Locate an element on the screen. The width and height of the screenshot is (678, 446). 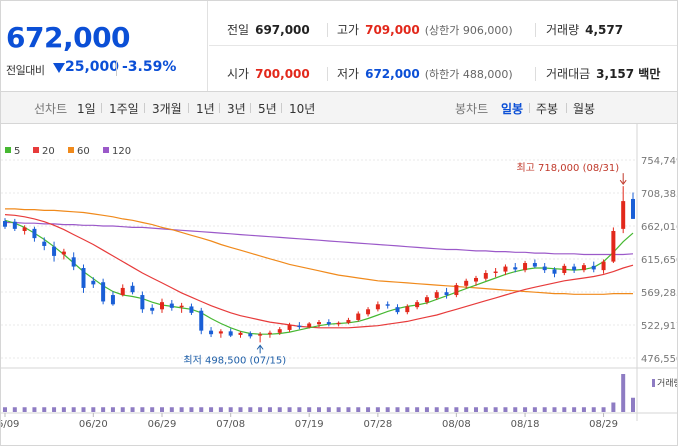
min-annotation: 최저 498,500 (07/15) is located at coordinates (234, 360).